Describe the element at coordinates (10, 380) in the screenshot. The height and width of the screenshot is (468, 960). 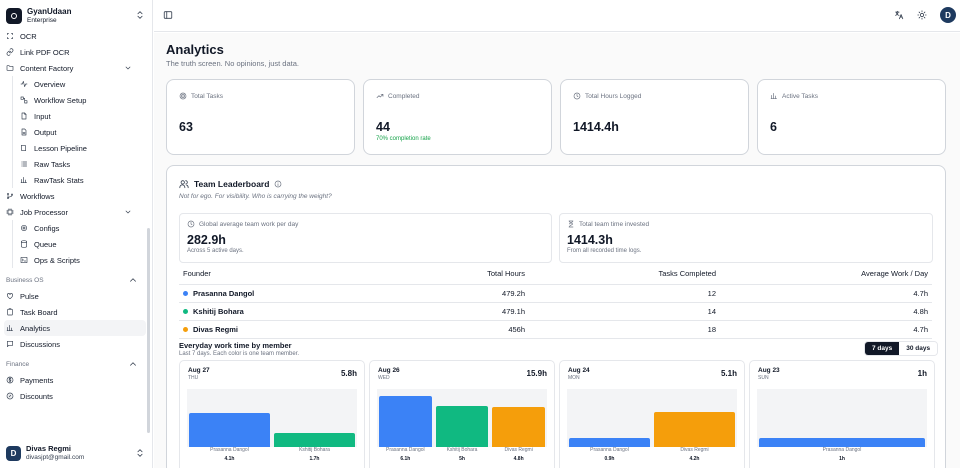
I see `dollar-icon` at that location.